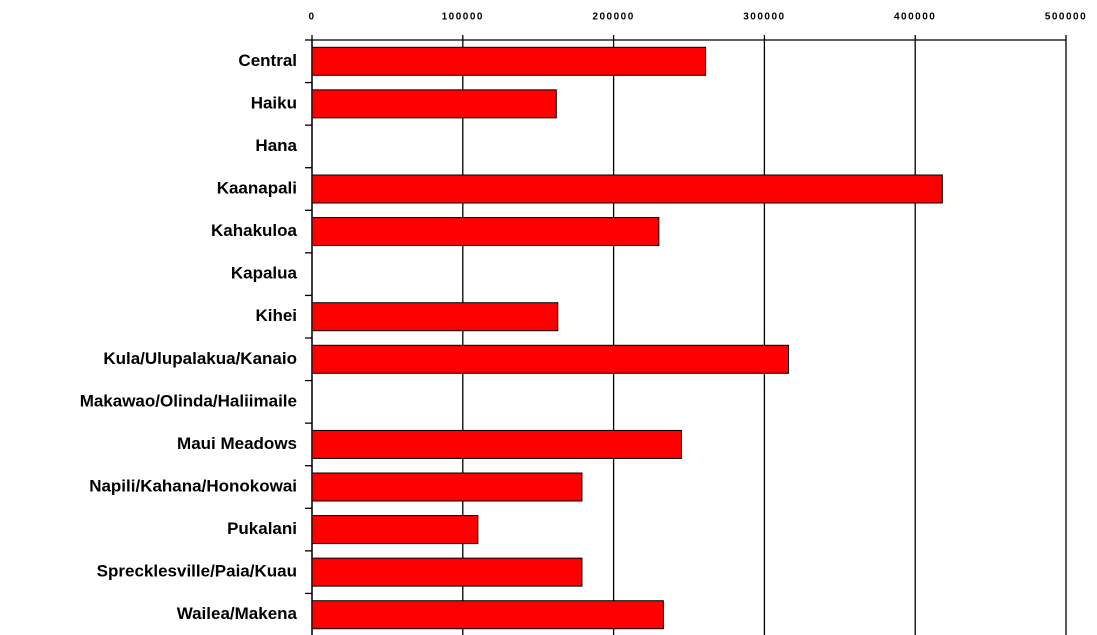 This screenshot has height=635, width=1097. I want to click on y-tick-label: Pukalani, so click(262, 528).